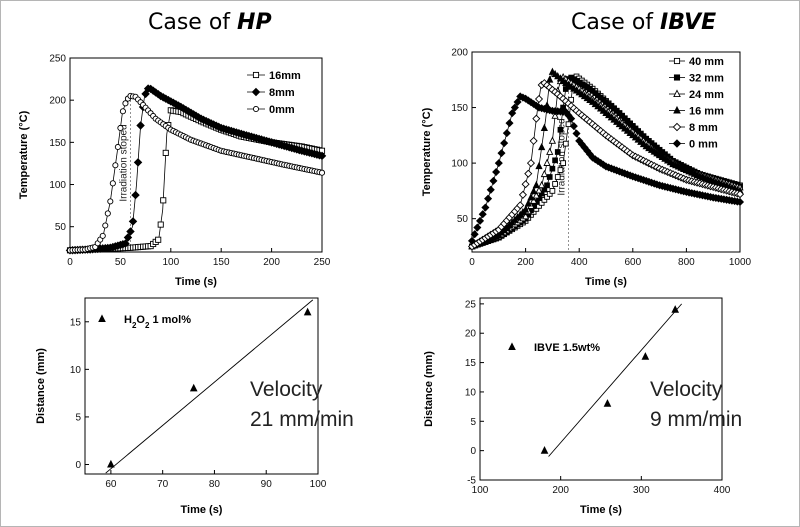 The width and height of the screenshot is (800, 527). Describe the element at coordinates (706, 95) in the screenshot. I see `legend-label: 24 mm` at that location.